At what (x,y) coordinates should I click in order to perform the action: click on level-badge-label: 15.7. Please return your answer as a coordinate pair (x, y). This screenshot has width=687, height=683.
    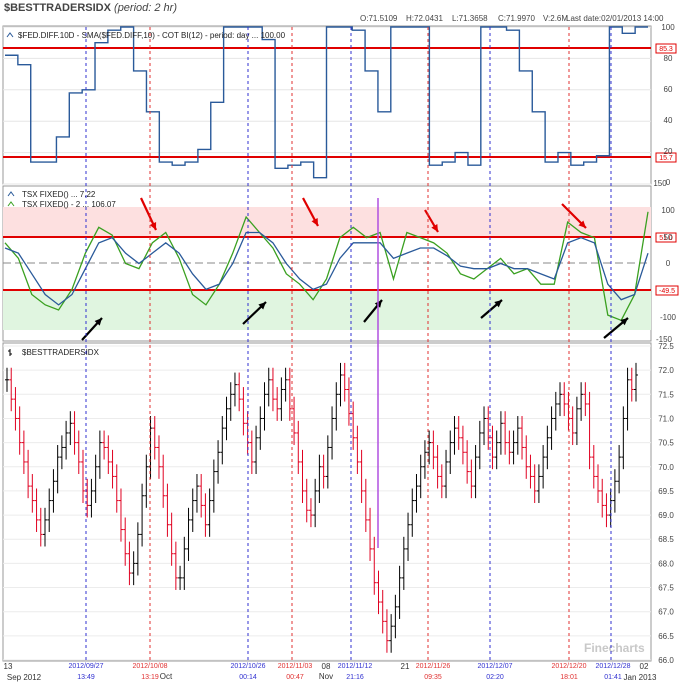
    Looking at the image, I should click on (666, 158).